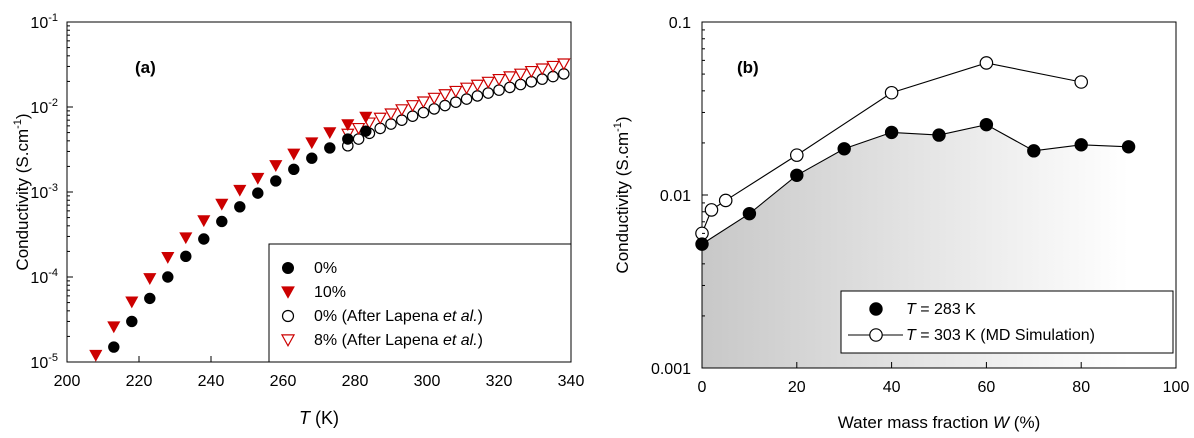 Image resolution: width=1194 pixels, height=438 pixels. What do you see at coordinates (875, 322) in the screenshot?
I see `legend-b-markers` at bounding box center [875, 322].